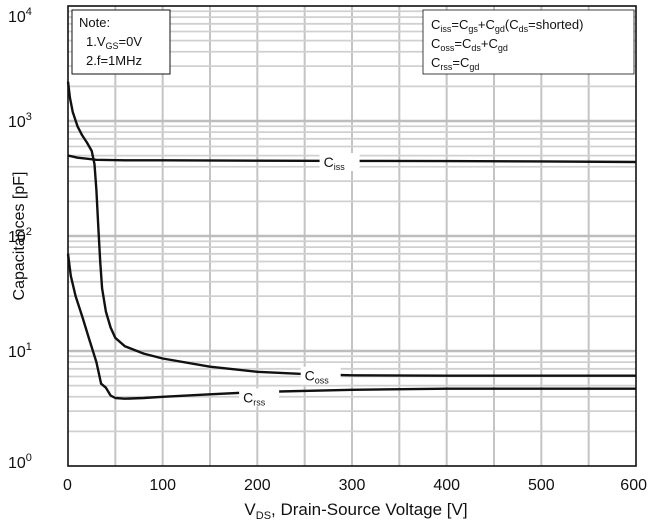  Describe the element at coordinates (469, 44) in the screenshot. I see `legend-formula: Coss=Cds+Cgd` at that location.